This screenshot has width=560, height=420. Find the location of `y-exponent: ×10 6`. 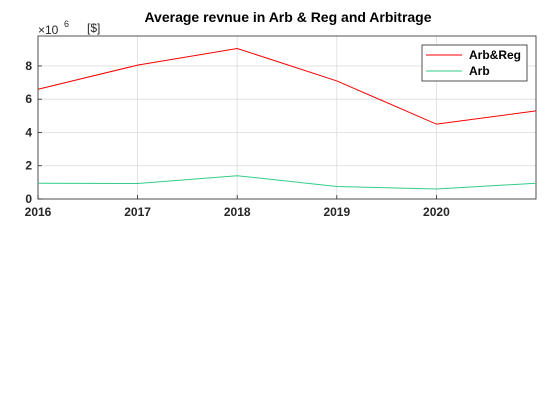

y-exponent: ×10 6 is located at coordinates (53, 28).